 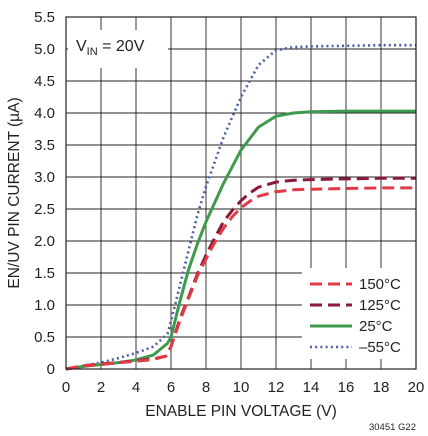 I want to click on y-tick-label: 5.0, so click(x=44, y=49).